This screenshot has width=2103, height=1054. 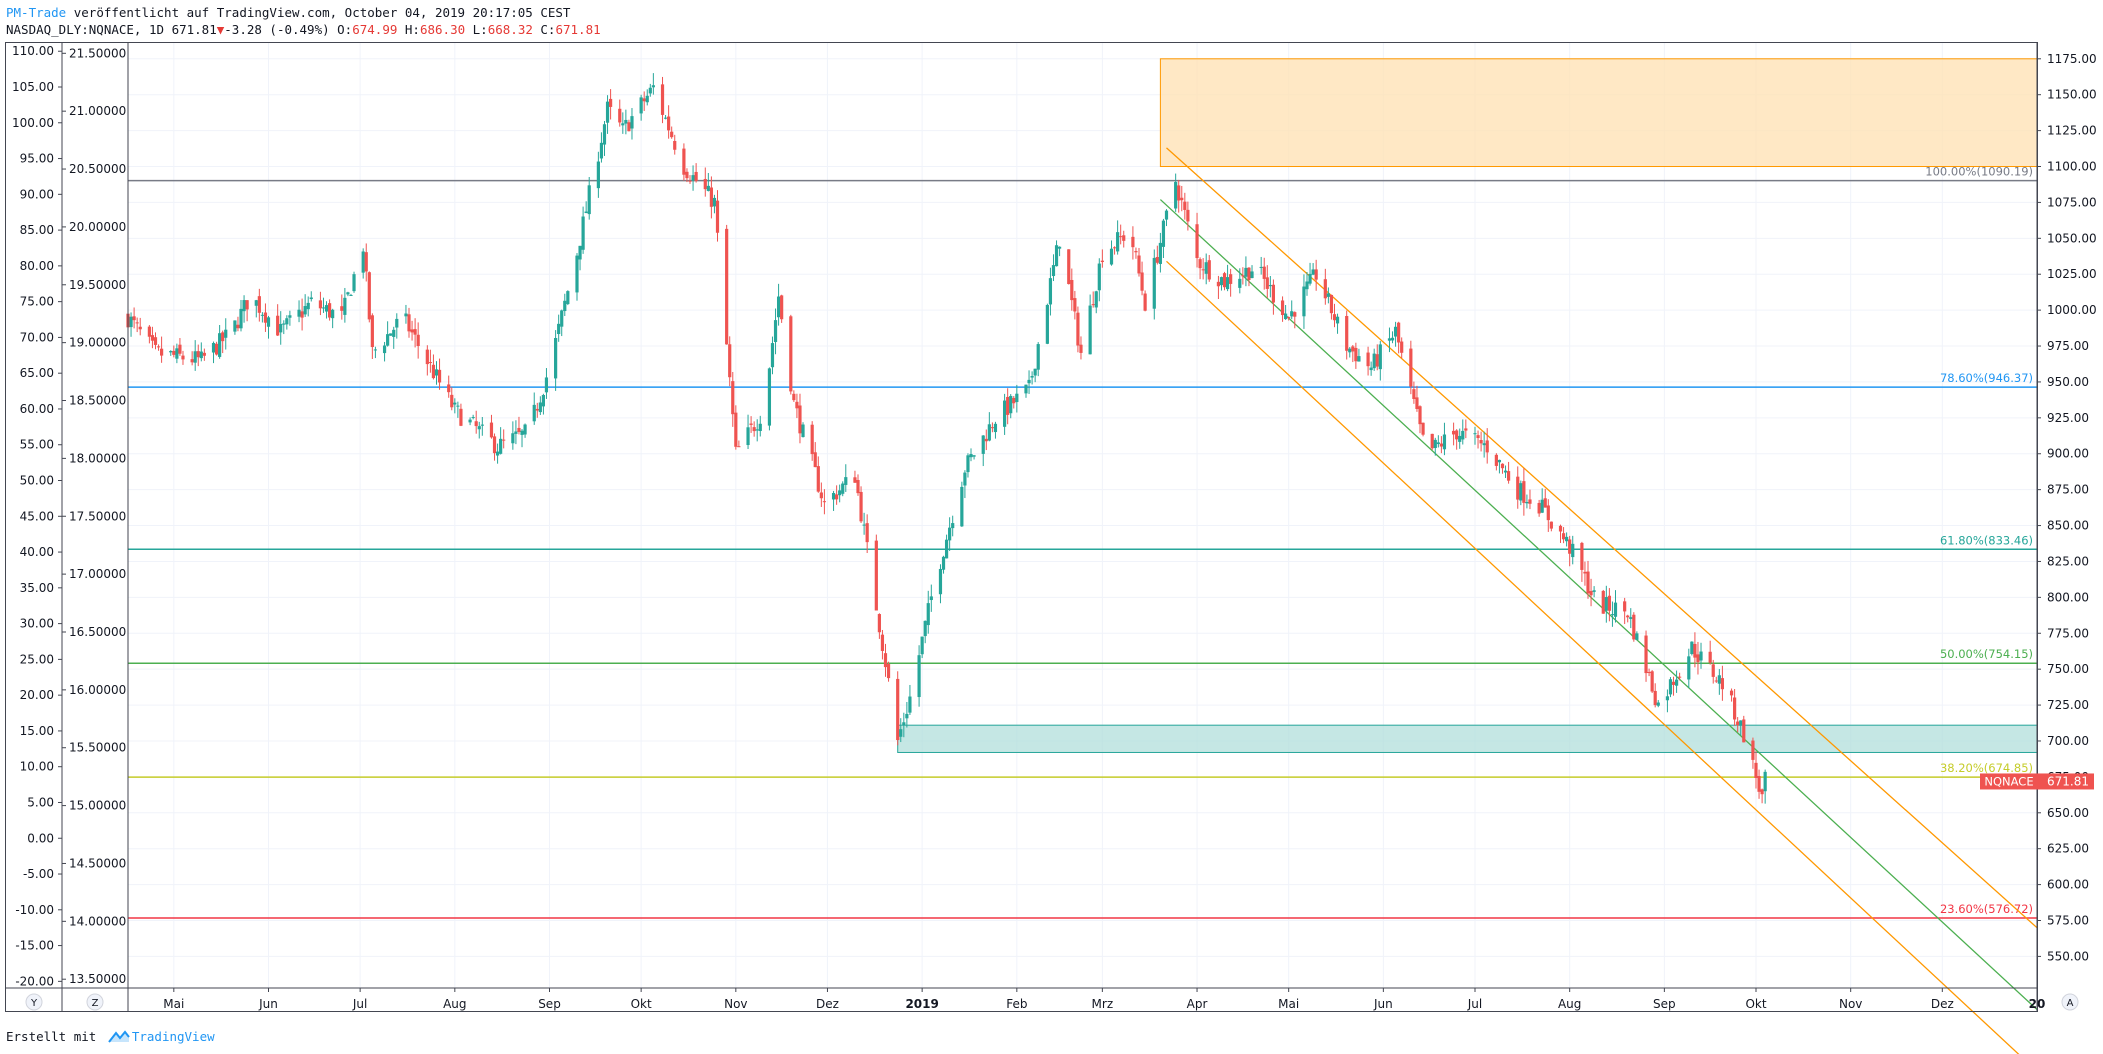 I want to click on right-axis-label: 975.00, so click(x=2068, y=346).